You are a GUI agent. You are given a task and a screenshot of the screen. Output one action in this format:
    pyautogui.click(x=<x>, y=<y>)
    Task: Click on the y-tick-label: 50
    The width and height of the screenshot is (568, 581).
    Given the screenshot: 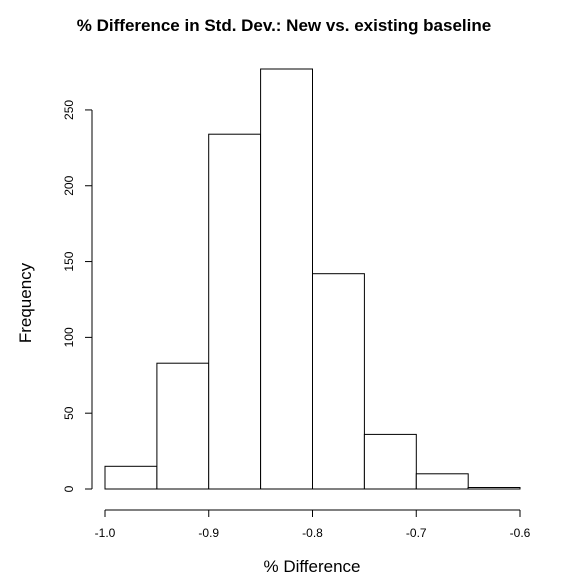 What is the action you would take?
    pyautogui.click(x=69, y=413)
    